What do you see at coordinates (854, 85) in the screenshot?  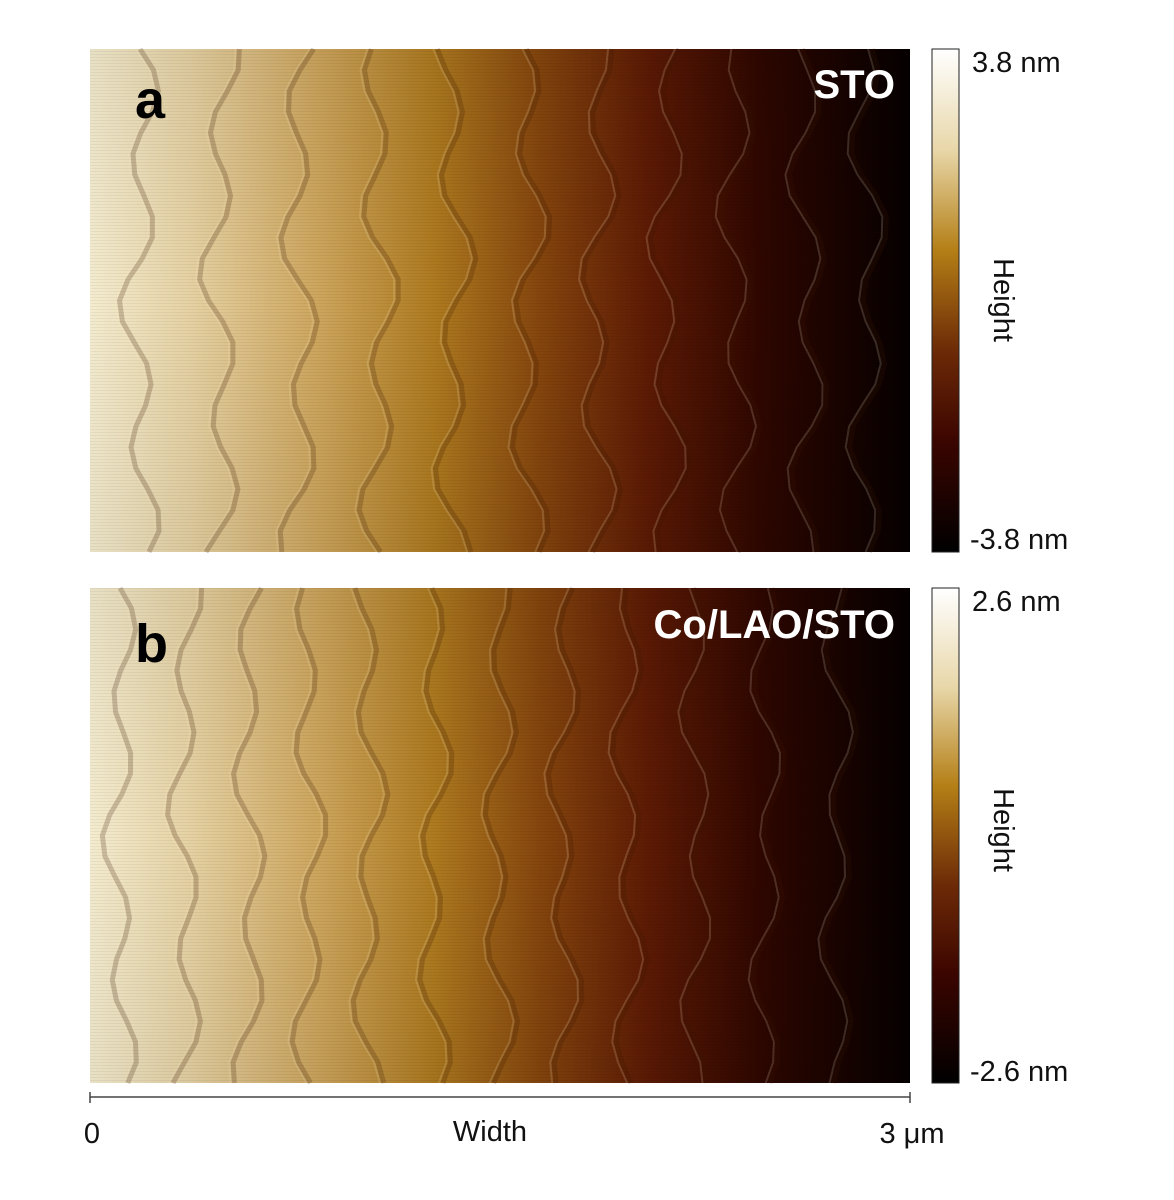 I see `sample-label-sto: STO` at bounding box center [854, 85].